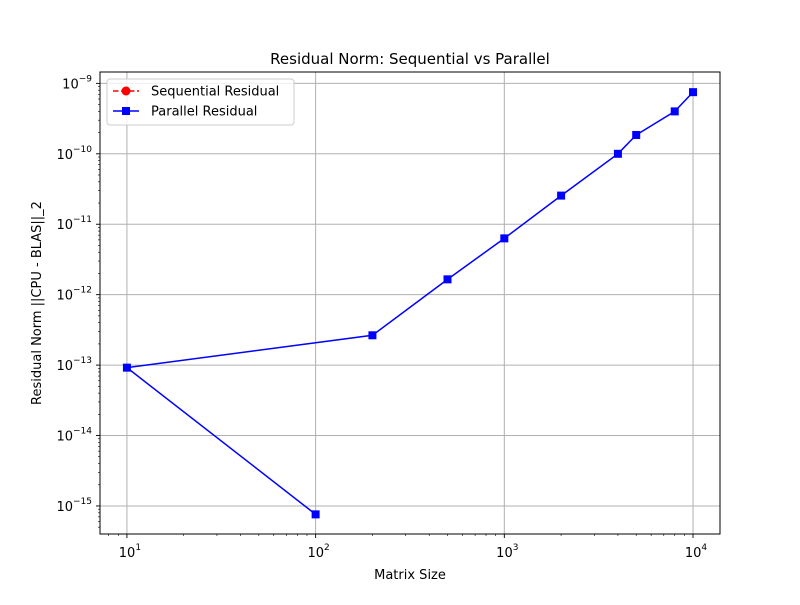  I want to click on legend-box, so click(200, 102).